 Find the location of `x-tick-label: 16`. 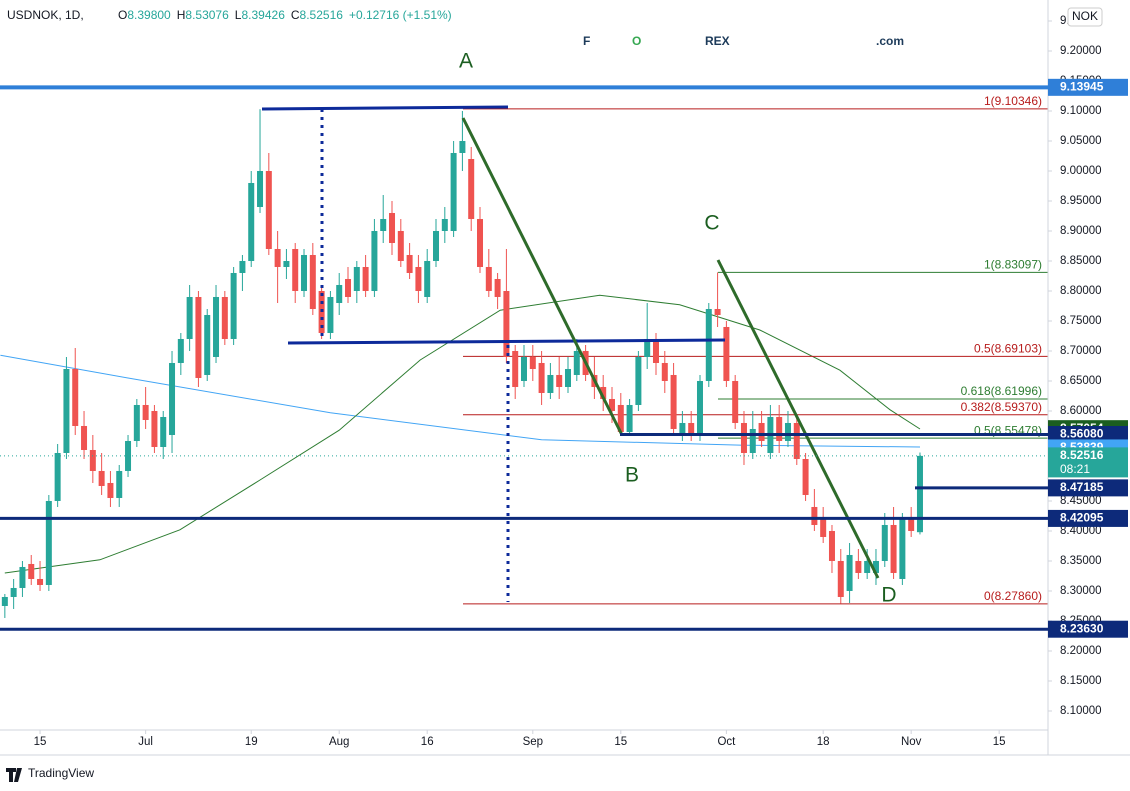

x-tick-label: 16 is located at coordinates (427, 742).